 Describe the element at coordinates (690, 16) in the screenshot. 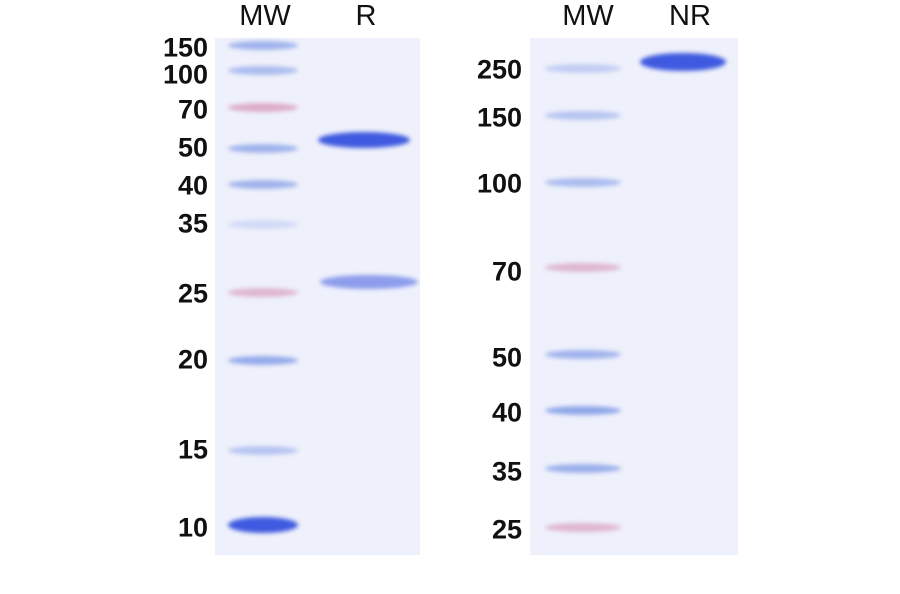

I see `lane-header-nr: NR` at that location.